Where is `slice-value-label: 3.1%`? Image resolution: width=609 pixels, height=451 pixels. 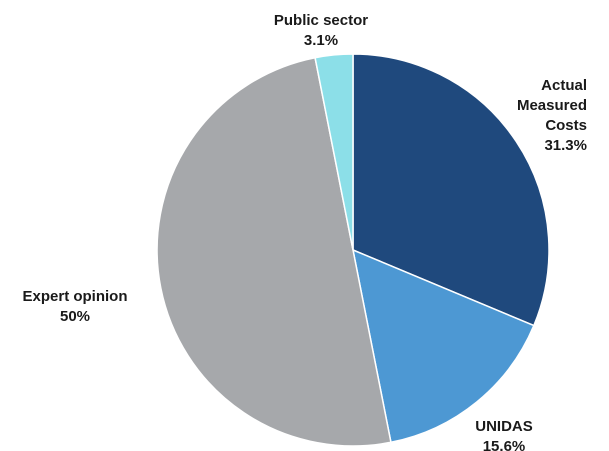 slice-value-label: 3.1% is located at coordinates (321, 40).